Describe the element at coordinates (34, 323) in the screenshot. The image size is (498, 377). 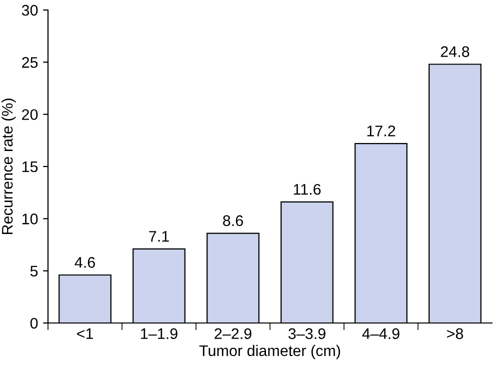
I see `y-tick-label: 0` at that location.